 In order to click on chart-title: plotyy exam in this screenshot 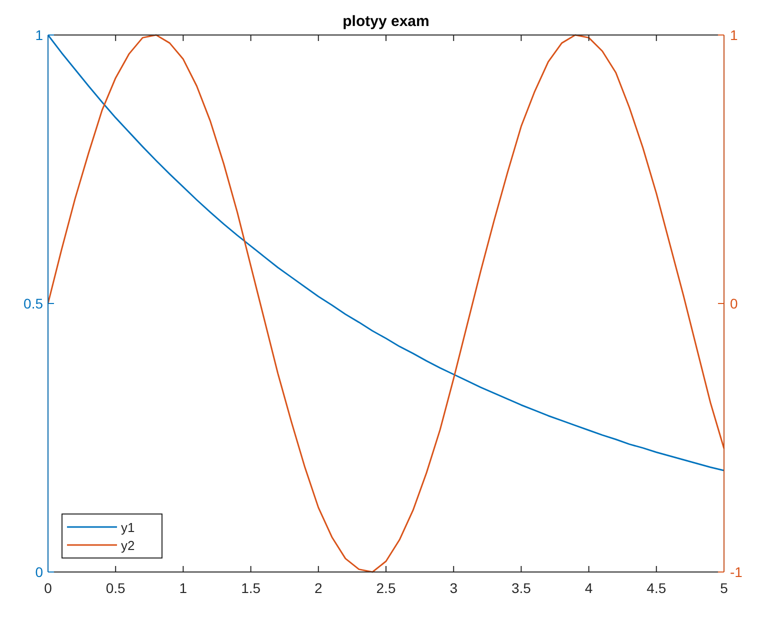, I will do `click(386, 21)`.